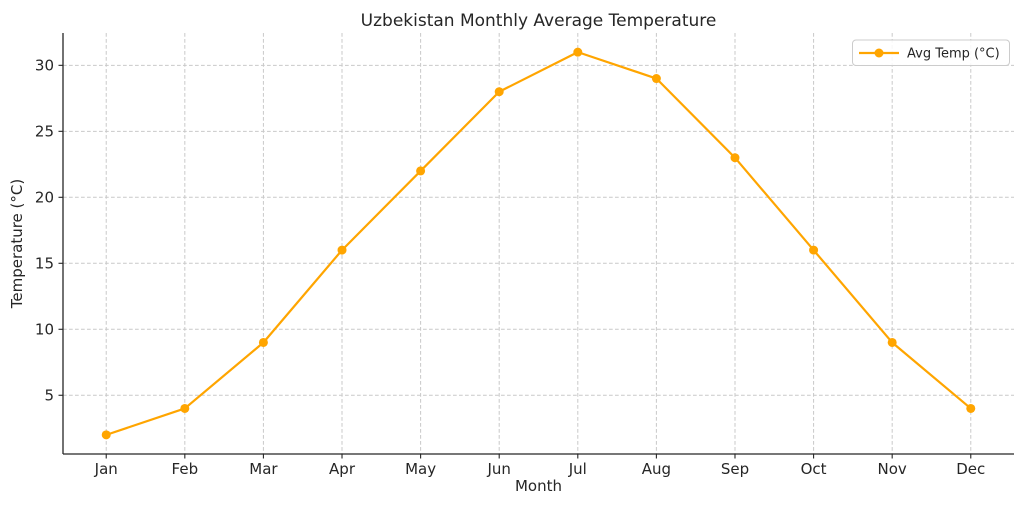  What do you see at coordinates (953, 54) in the screenshot?
I see `legend-label: Avg Temp (°C)` at bounding box center [953, 54].